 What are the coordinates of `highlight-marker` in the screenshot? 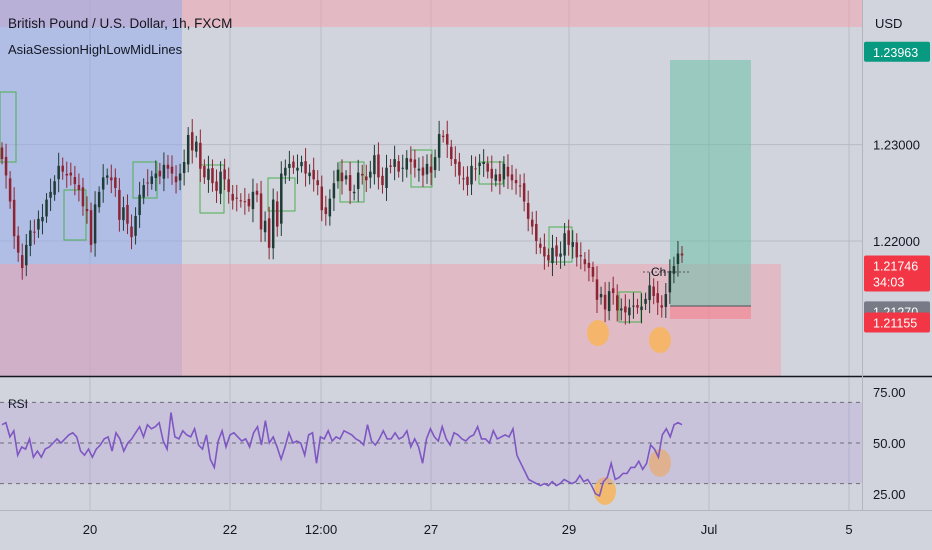 It's located at (598, 333).